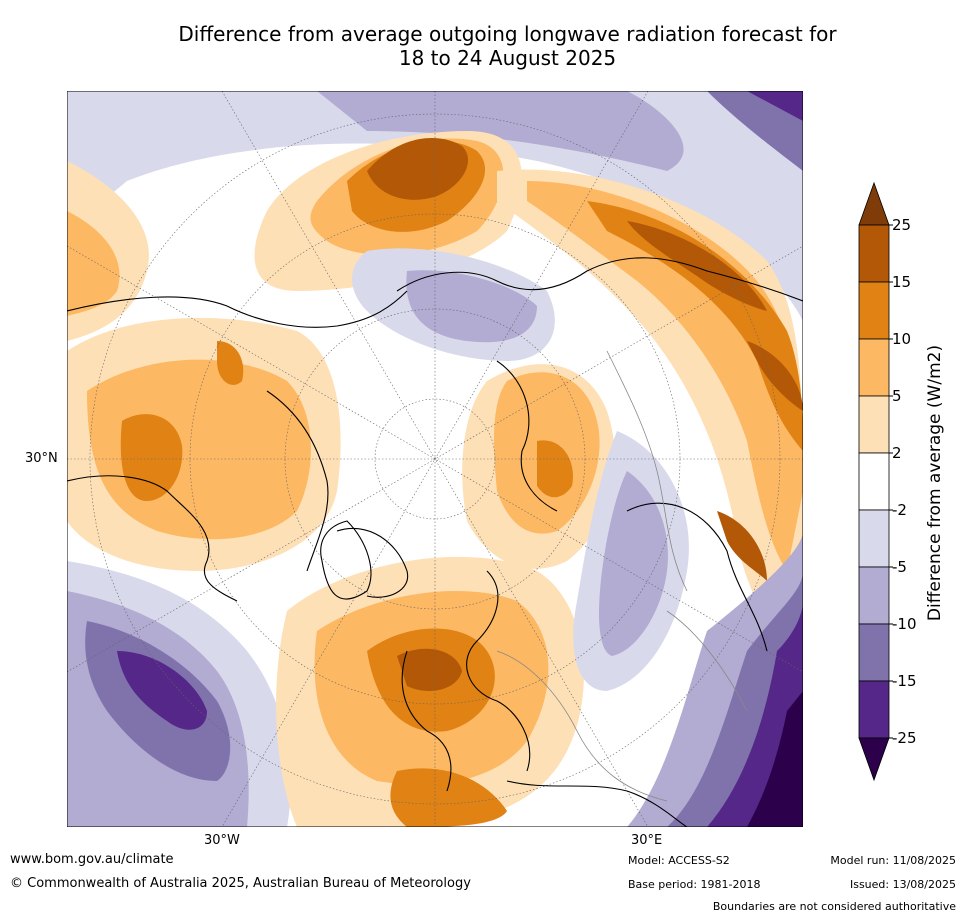  I want to click on base-period-text: Base period: 1981-2018, so click(694, 884).